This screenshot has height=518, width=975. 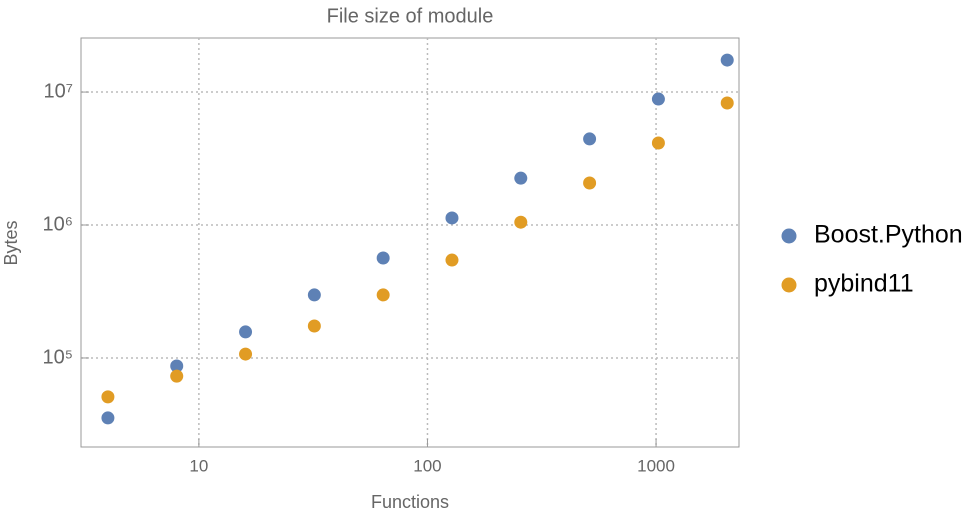 I want to click on legend-label: pybind11, so click(x=864, y=284).